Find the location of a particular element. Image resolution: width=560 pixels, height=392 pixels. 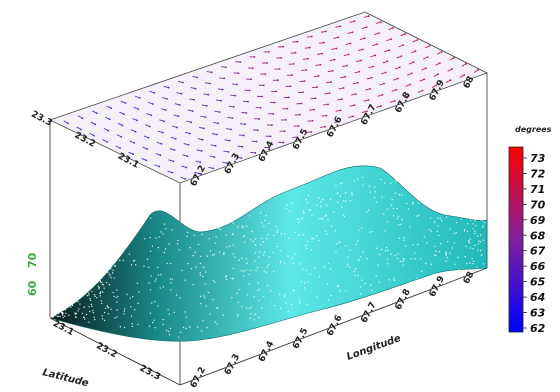

z-tick-labels: 70 60 is located at coordinates (32, 274).